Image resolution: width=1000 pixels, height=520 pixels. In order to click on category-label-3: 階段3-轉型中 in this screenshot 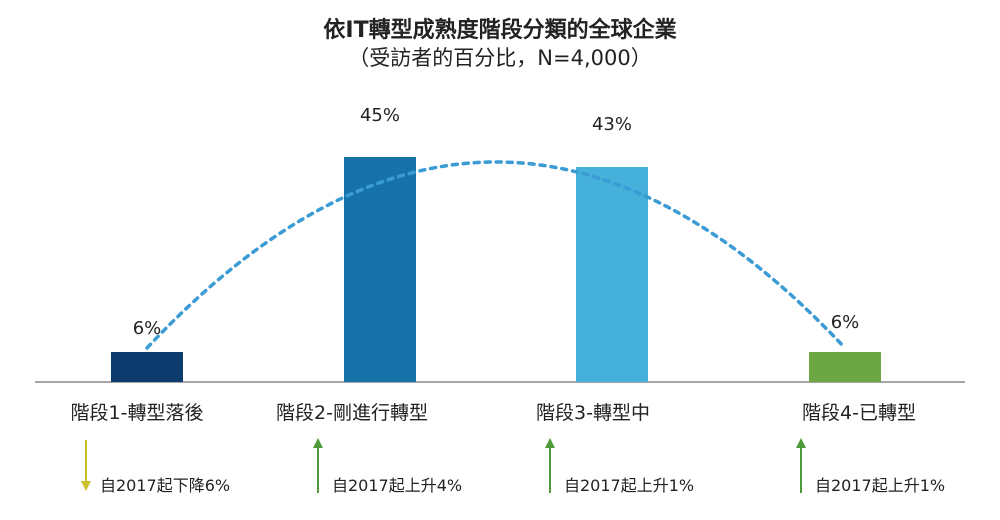, I will do `click(593, 413)`.